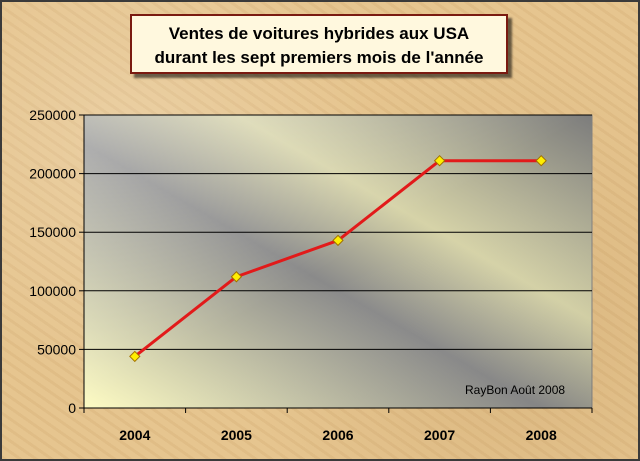 The image size is (640, 461). I want to click on y-tick-label: 200000, so click(52, 174).